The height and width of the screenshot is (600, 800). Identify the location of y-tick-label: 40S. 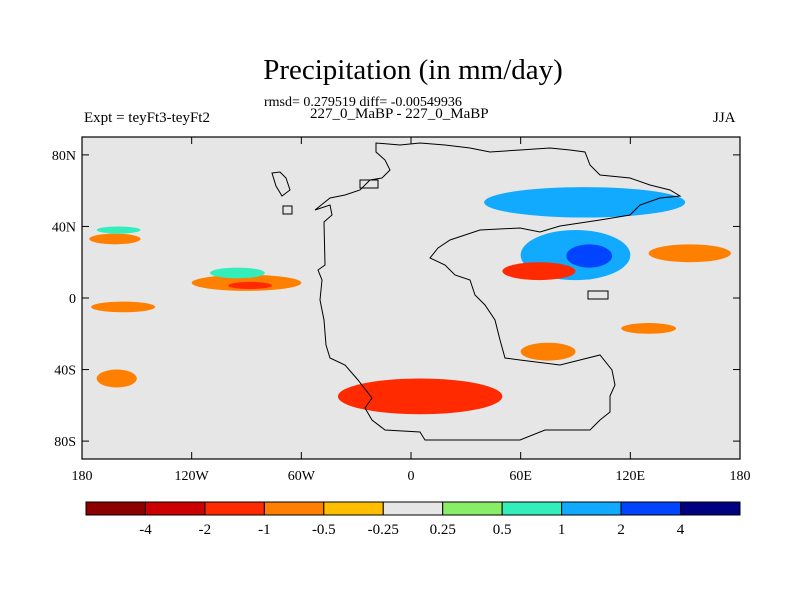
(65, 371).